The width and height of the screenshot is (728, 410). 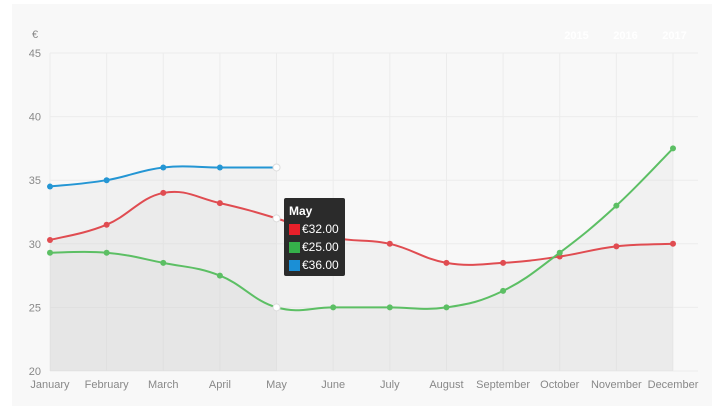 I want to click on point-2015-March, so click(x=163, y=192).